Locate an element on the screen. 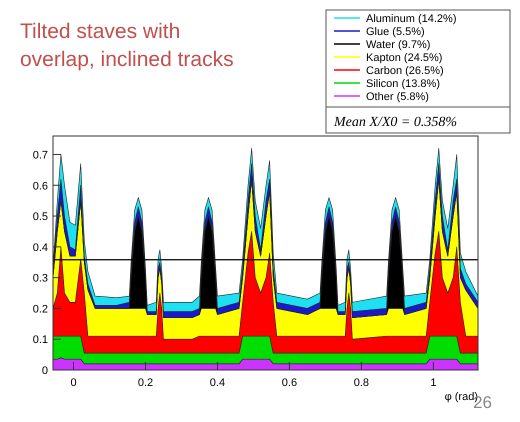 This screenshot has width=520, height=422. legend-label: Silicon (13.8%) is located at coordinates (403, 84).